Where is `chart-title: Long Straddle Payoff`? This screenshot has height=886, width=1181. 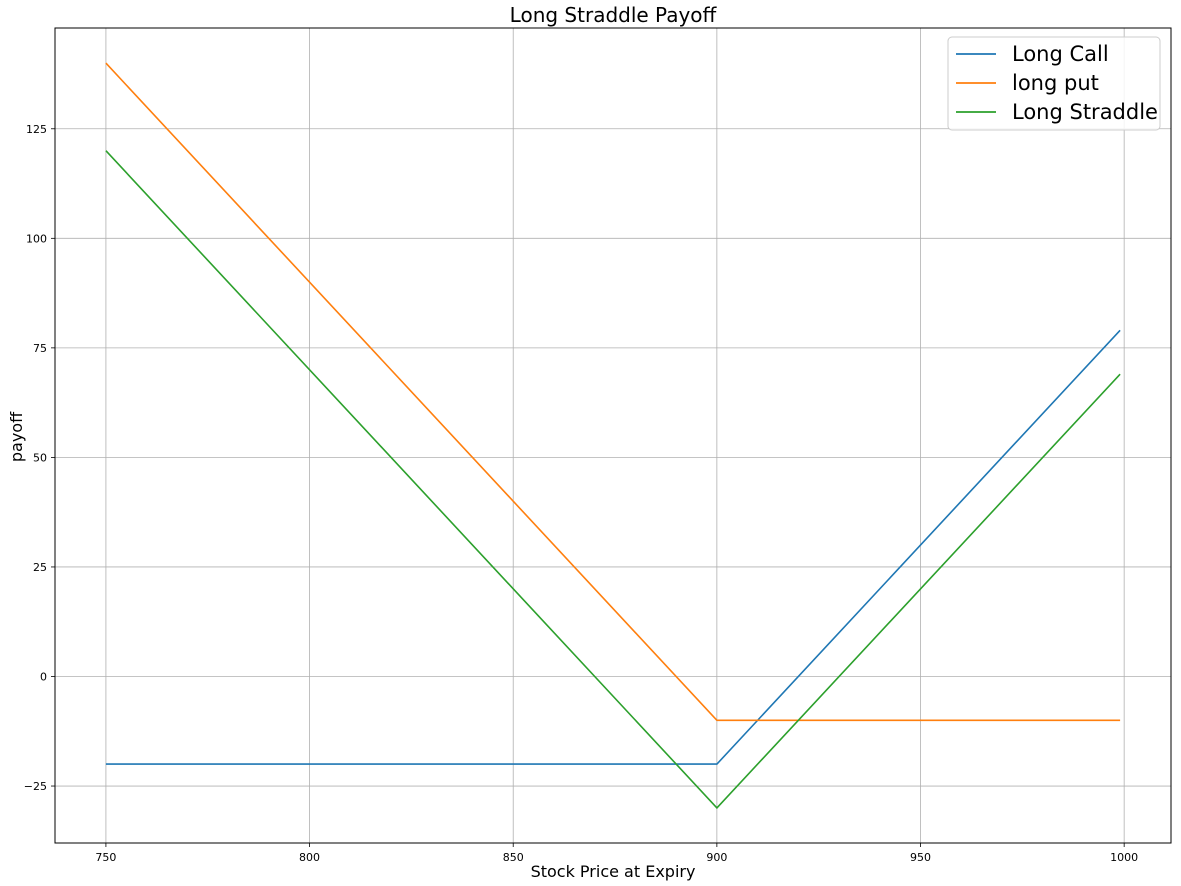
chart-title: Long Straddle Payoff is located at coordinates (614, 15).